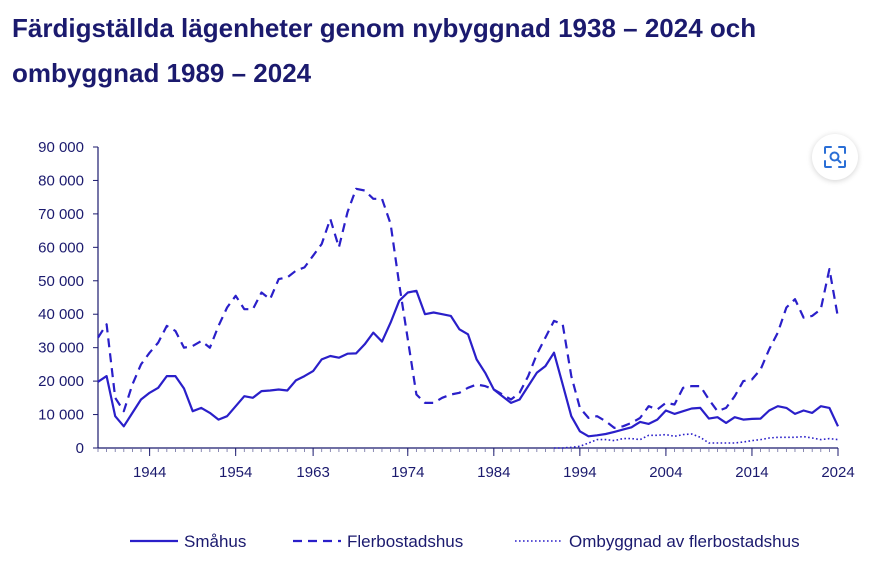  I want to click on lens-icon, so click(835, 157).